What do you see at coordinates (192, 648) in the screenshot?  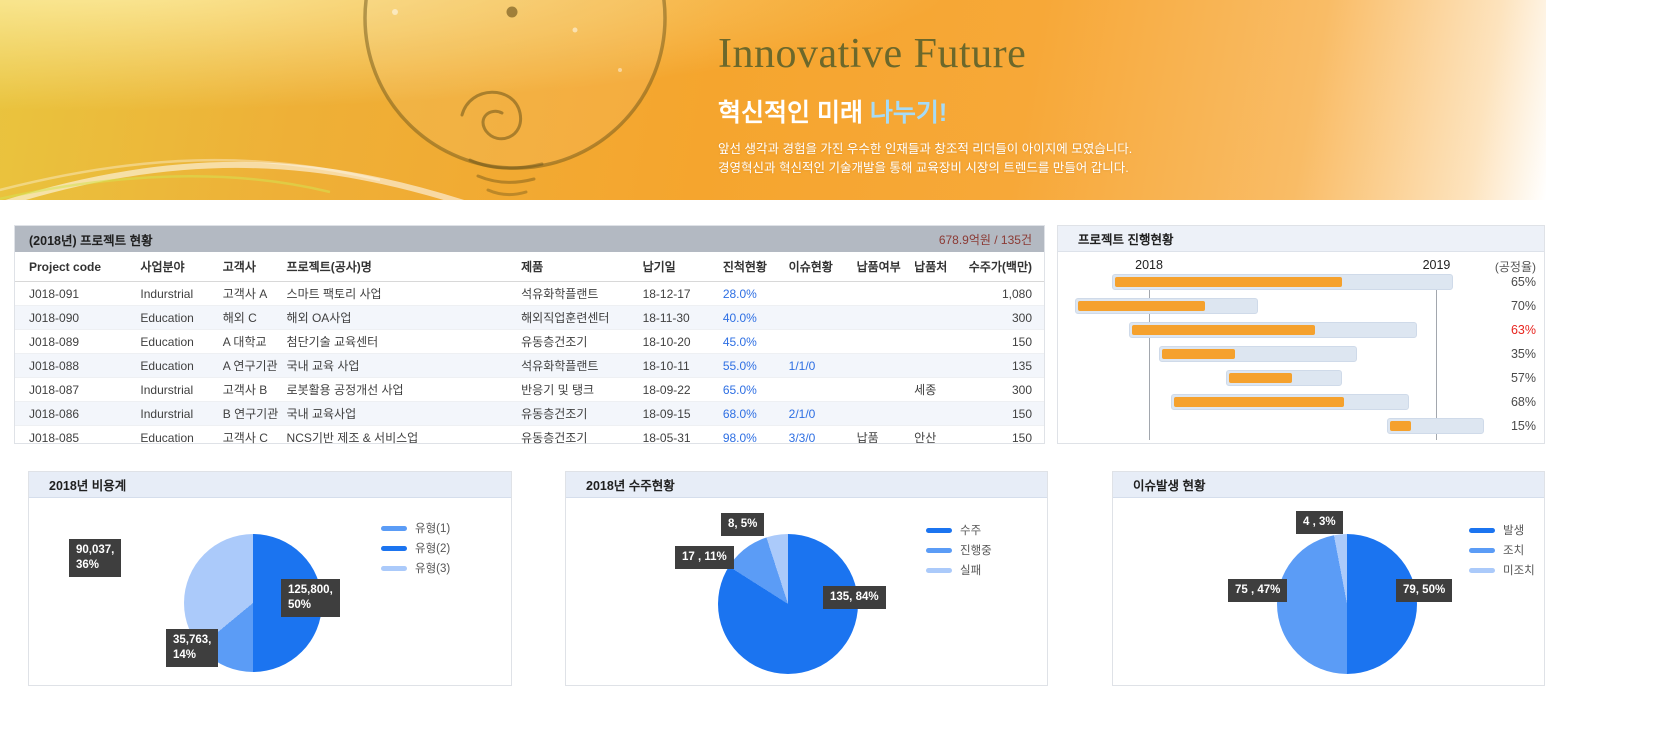 I see `pie-data-label: 35,763, 14%` at bounding box center [192, 648].